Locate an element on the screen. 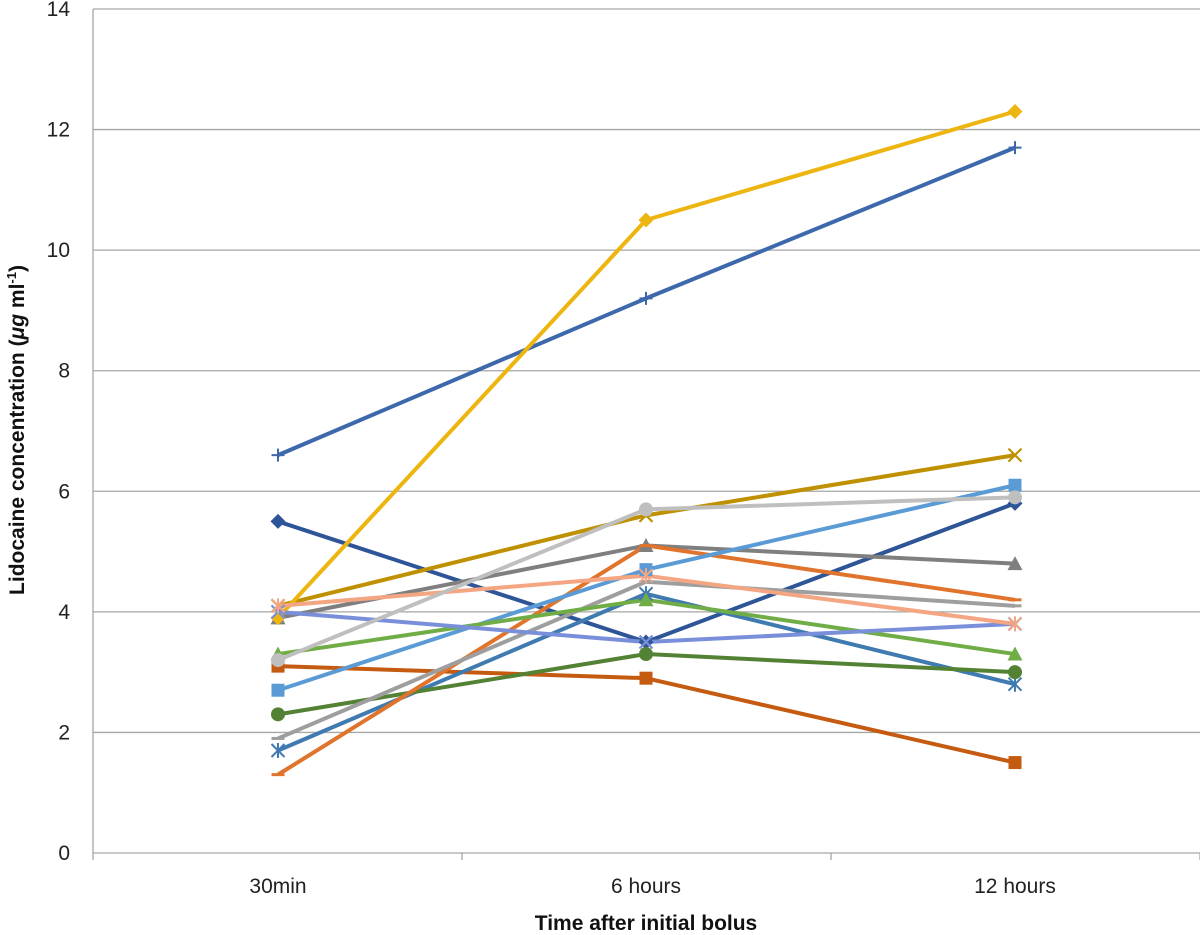 Image resolution: width=1200 pixels, height=935 pixels. y-axis-title-sup: -1 is located at coordinates (11, 278).